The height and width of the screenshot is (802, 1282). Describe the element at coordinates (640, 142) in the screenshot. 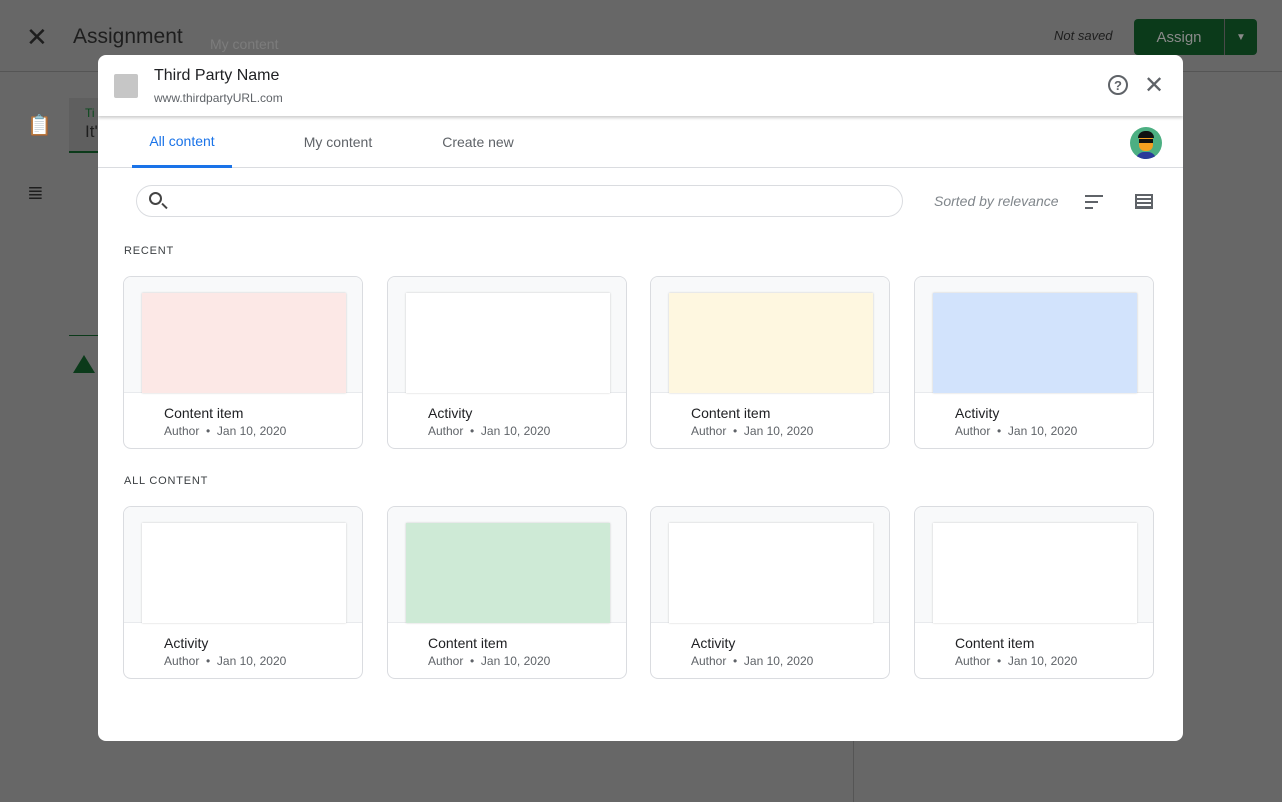

I see `tab-bar: All content My content Create new` at that location.